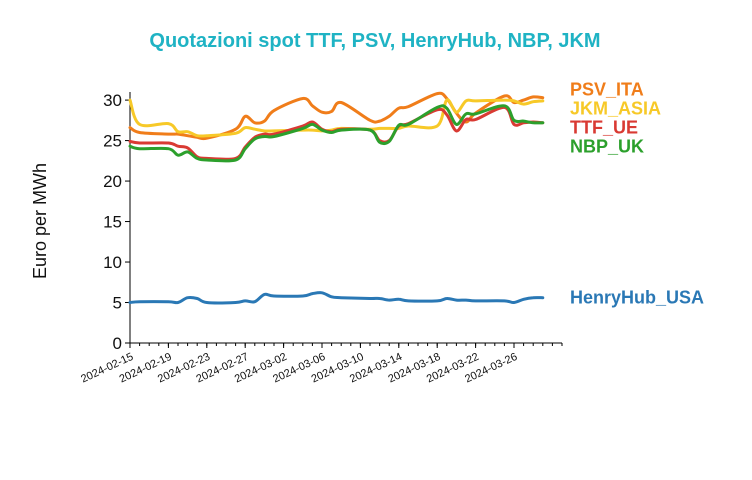  What do you see at coordinates (604, 128) in the screenshot?
I see `series-label-ttf-ue: TTF_UE` at bounding box center [604, 128].